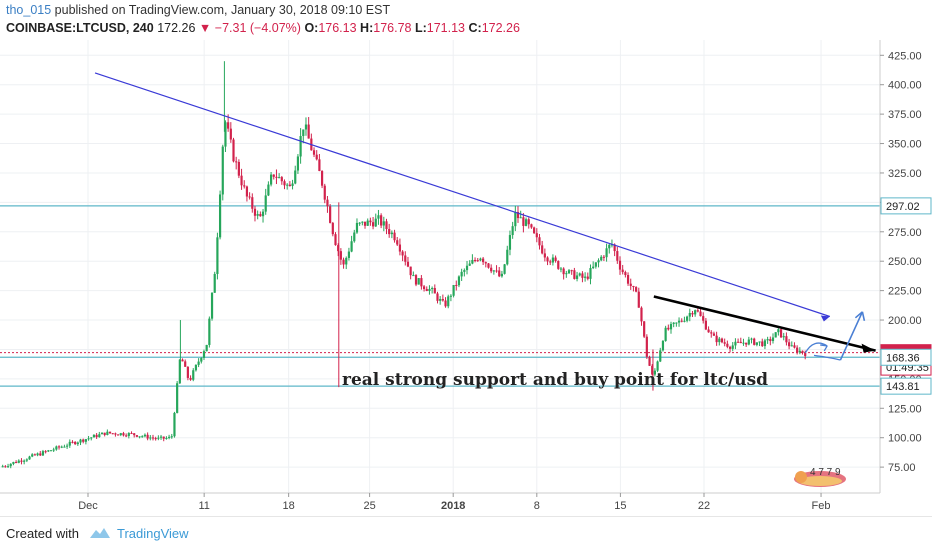  Describe the element at coordinates (153, 533) in the screenshot. I see `tradingview-brand-link: TradingView` at that location.